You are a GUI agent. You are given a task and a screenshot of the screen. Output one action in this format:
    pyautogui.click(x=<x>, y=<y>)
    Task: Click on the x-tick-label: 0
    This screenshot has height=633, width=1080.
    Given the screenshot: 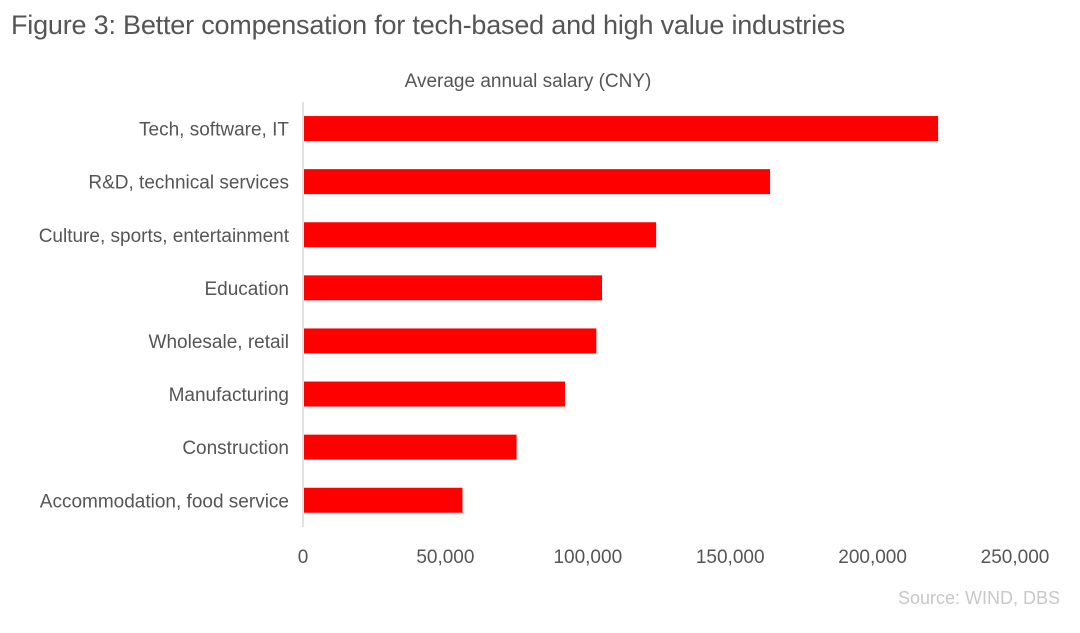 What is the action you would take?
    pyautogui.click(x=303, y=557)
    